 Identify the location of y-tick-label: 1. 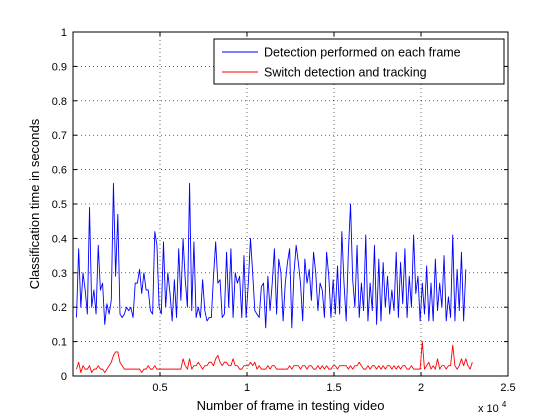
(64, 33).